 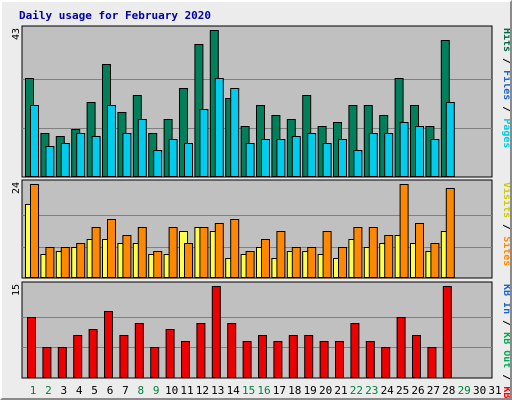 What do you see at coordinates (110, 390) in the screenshot?
I see `day-label: 6` at bounding box center [110, 390].